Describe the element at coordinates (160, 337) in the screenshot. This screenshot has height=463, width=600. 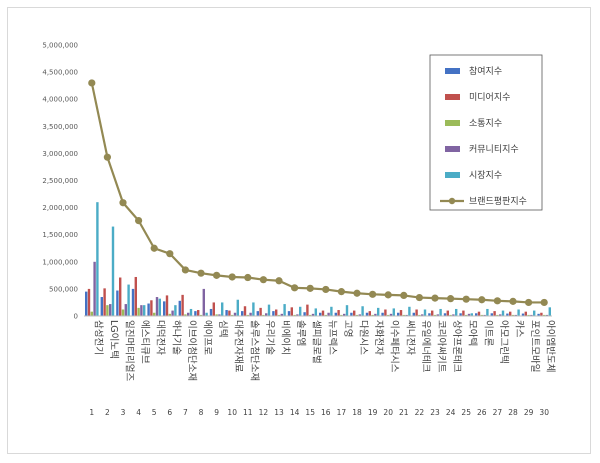
I see `category-label: 대덕전자` at that location.